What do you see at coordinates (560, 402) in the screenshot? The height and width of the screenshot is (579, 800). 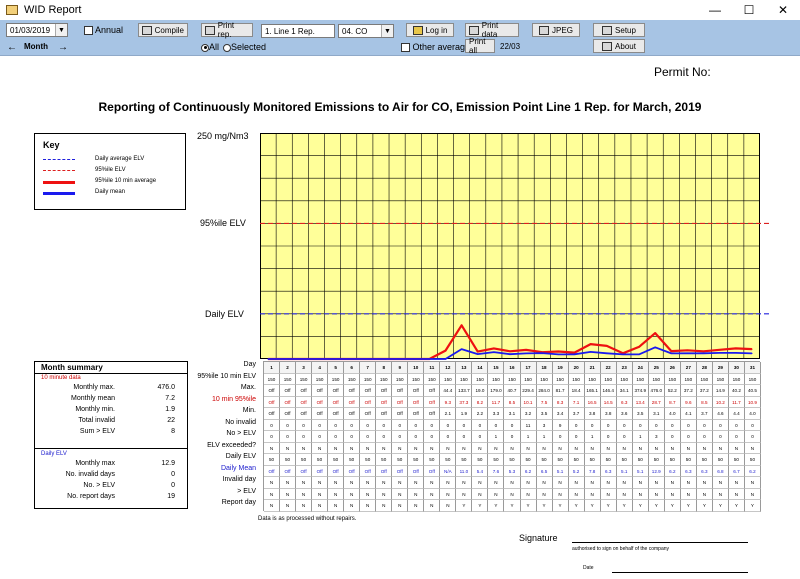 I see `table-cell: 8.3` at bounding box center [560, 402].